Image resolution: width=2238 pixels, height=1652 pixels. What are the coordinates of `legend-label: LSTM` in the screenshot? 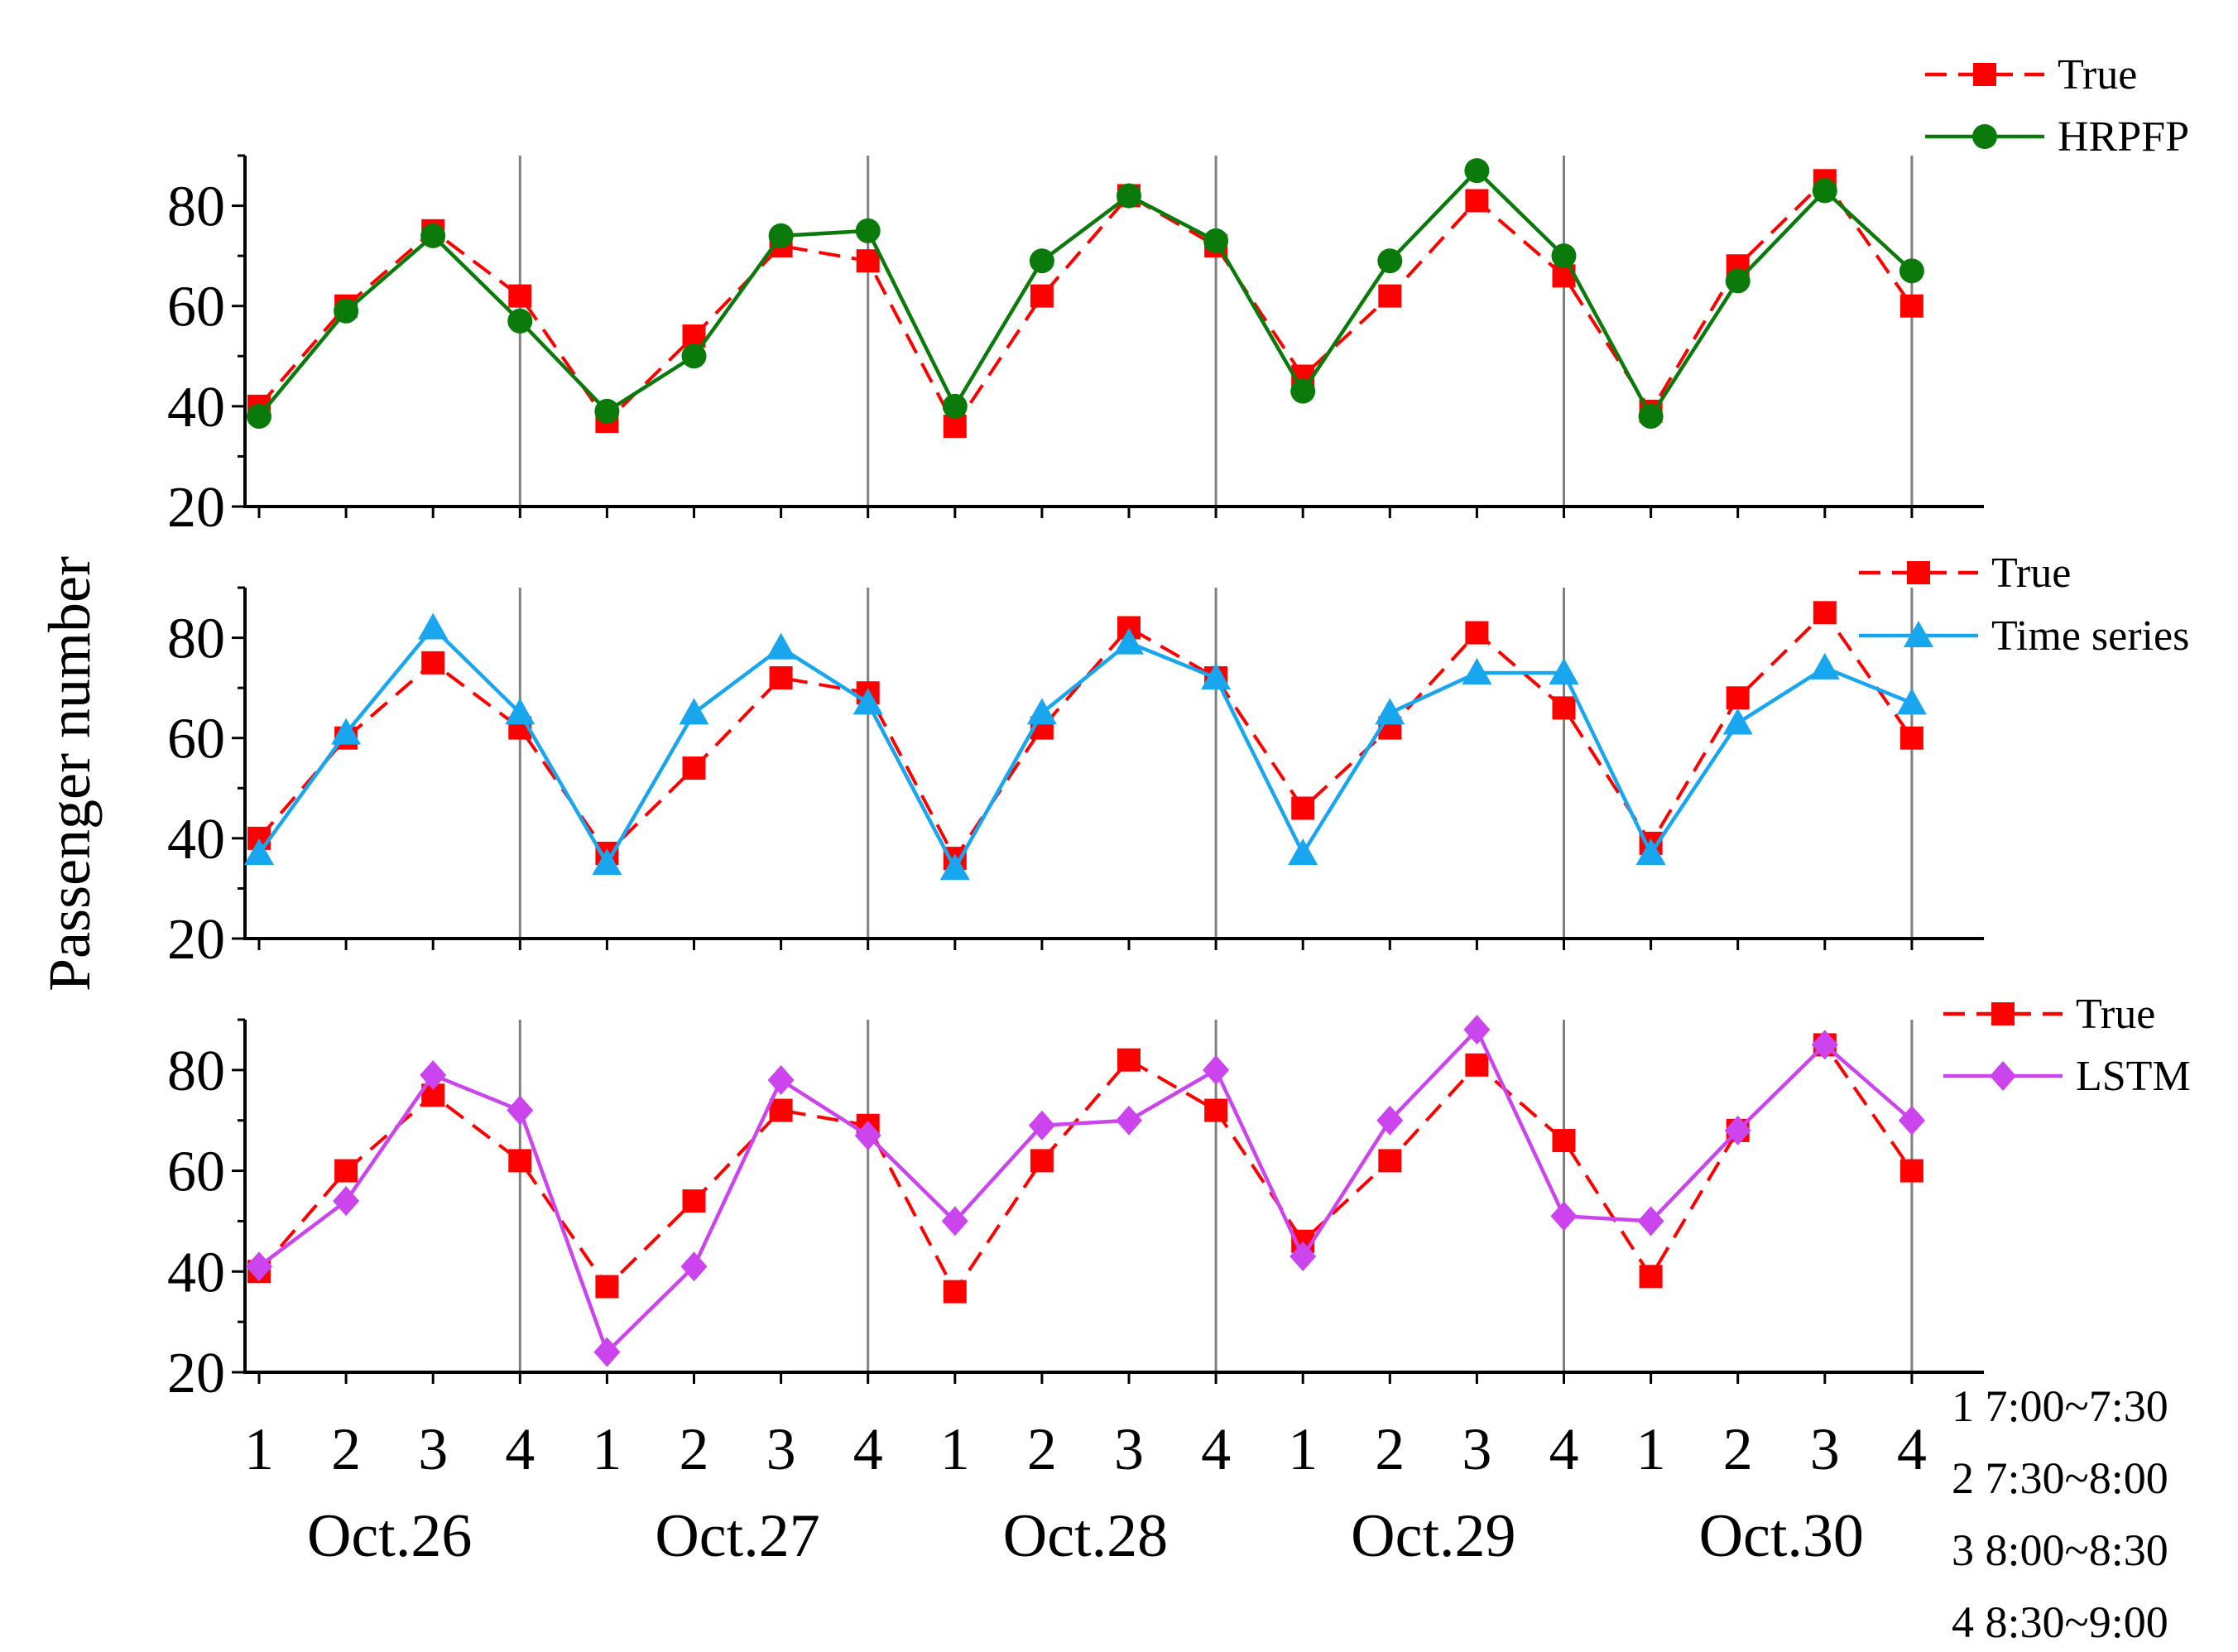 It's located at (2133, 1076).